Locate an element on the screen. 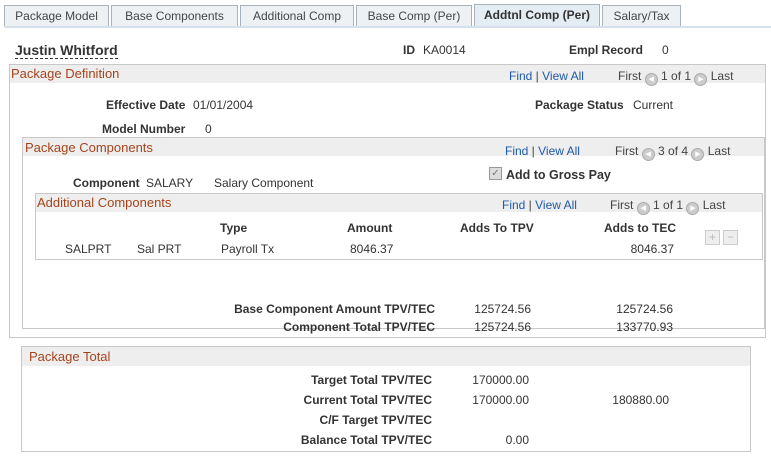  component-total-tpv: 125724.56 is located at coordinates (502, 327).